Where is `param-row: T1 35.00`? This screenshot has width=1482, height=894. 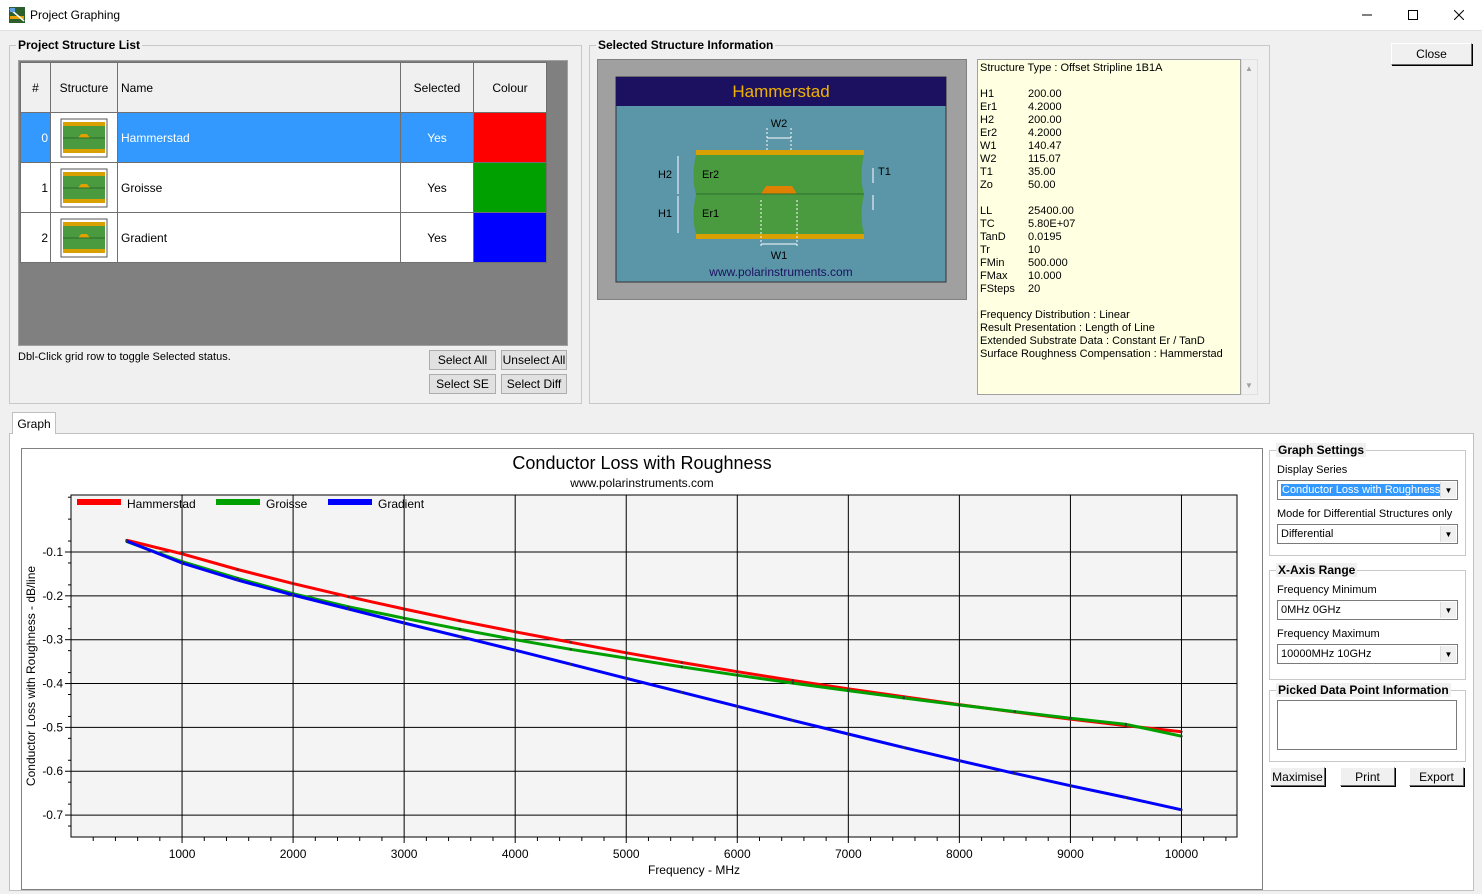
param-row: T1 35.00 is located at coordinates (1109, 172).